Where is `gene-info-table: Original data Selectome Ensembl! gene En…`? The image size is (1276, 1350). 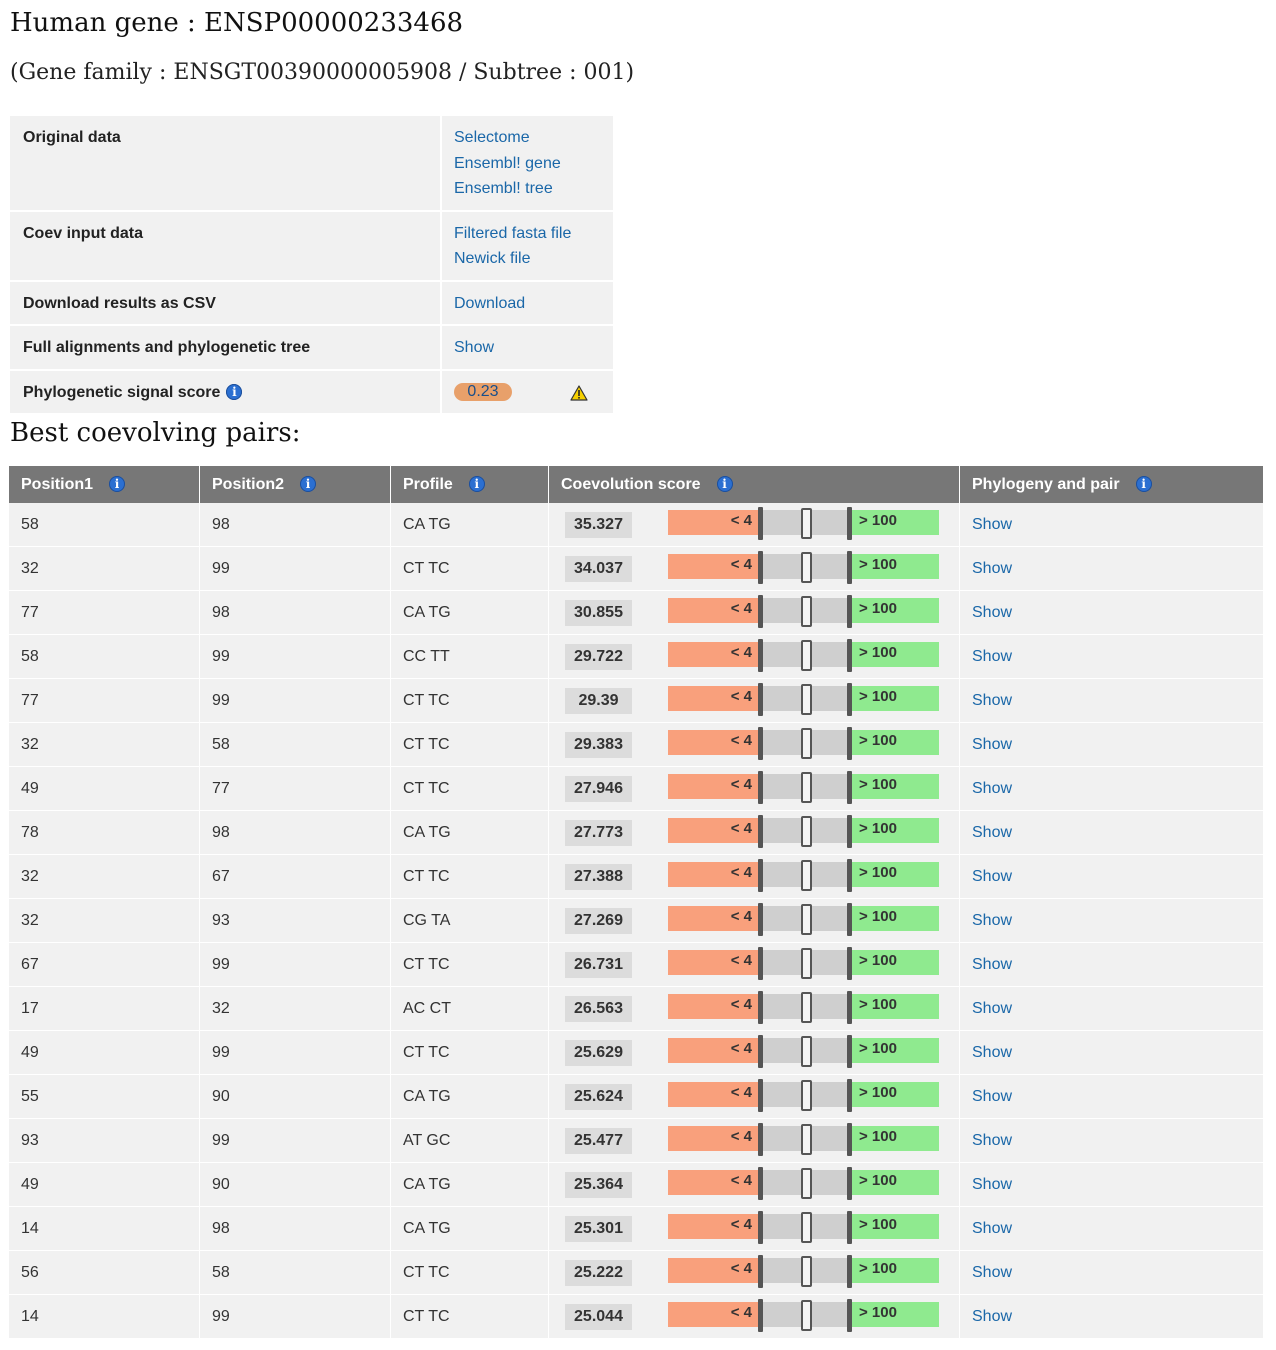
gene-info-table: Original data Selectome Ensembl! gene En… is located at coordinates (311, 264).